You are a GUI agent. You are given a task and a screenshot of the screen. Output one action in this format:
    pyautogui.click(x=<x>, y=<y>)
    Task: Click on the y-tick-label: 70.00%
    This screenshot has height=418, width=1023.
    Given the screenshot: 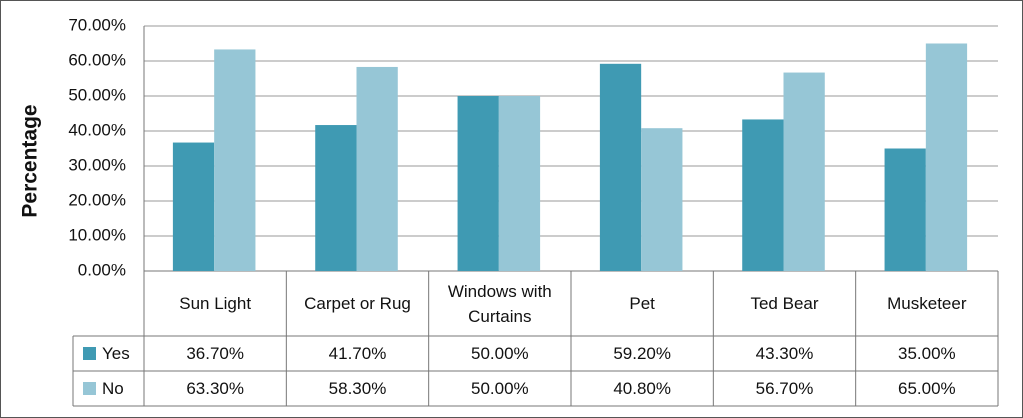 What is the action you would take?
    pyautogui.click(x=97, y=24)
    